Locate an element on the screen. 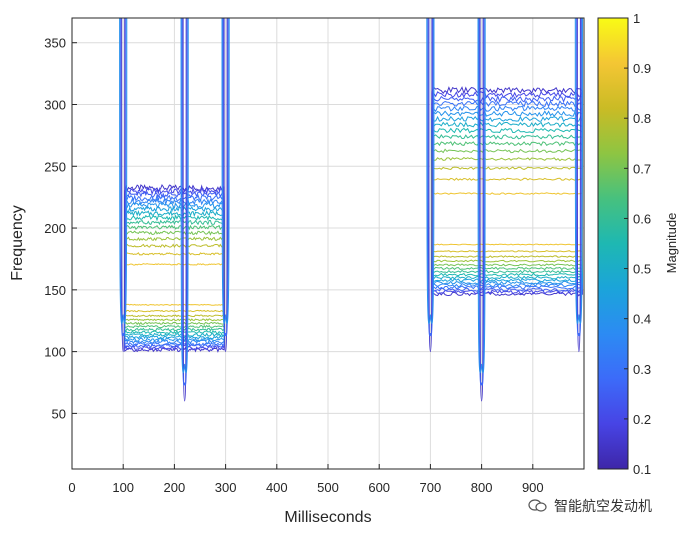  watermark: 智能航空发动机 is located at coordinates (590, 506).